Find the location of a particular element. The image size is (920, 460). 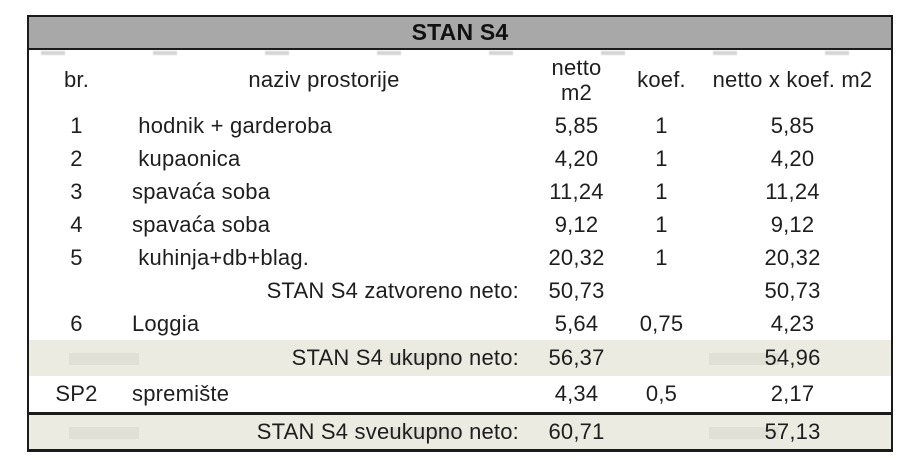

col-header-koef: koef. is located at coordinates (661, 79).